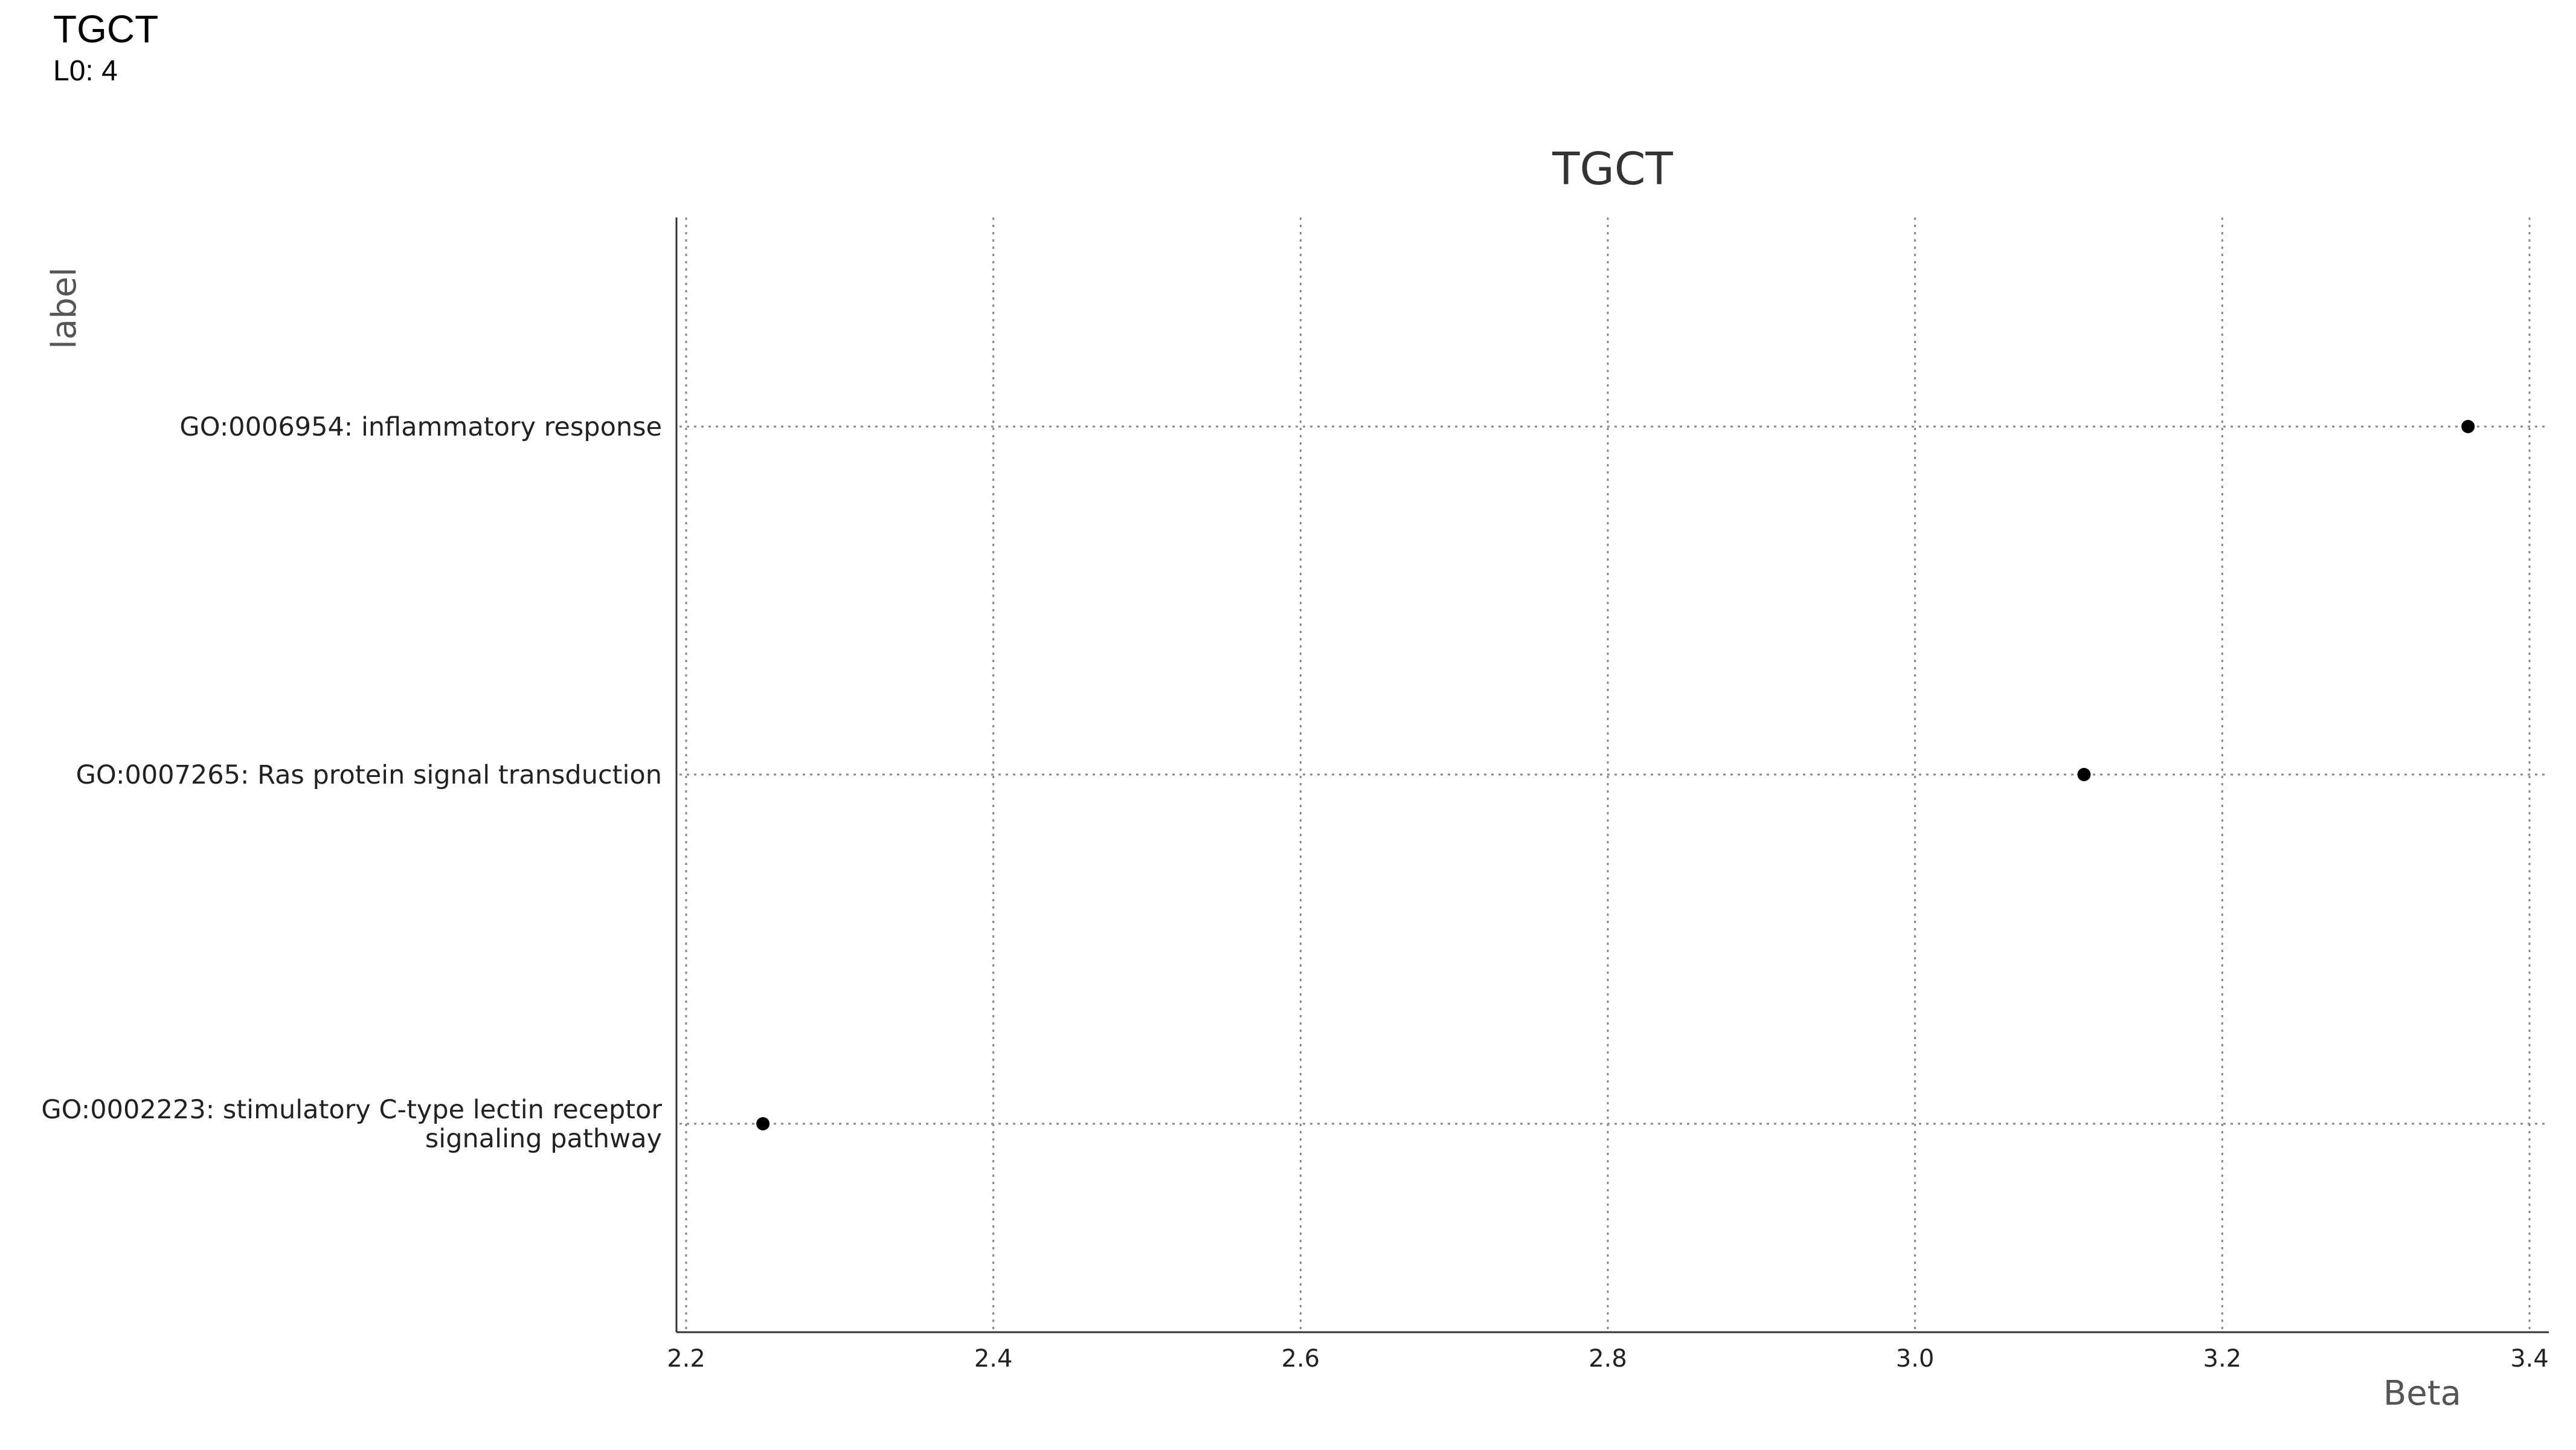  What do you see at coordinates (686, 1359) in the screenshot?
I see `x-tick-label: 2.2` at bounding box center [686, 1359].